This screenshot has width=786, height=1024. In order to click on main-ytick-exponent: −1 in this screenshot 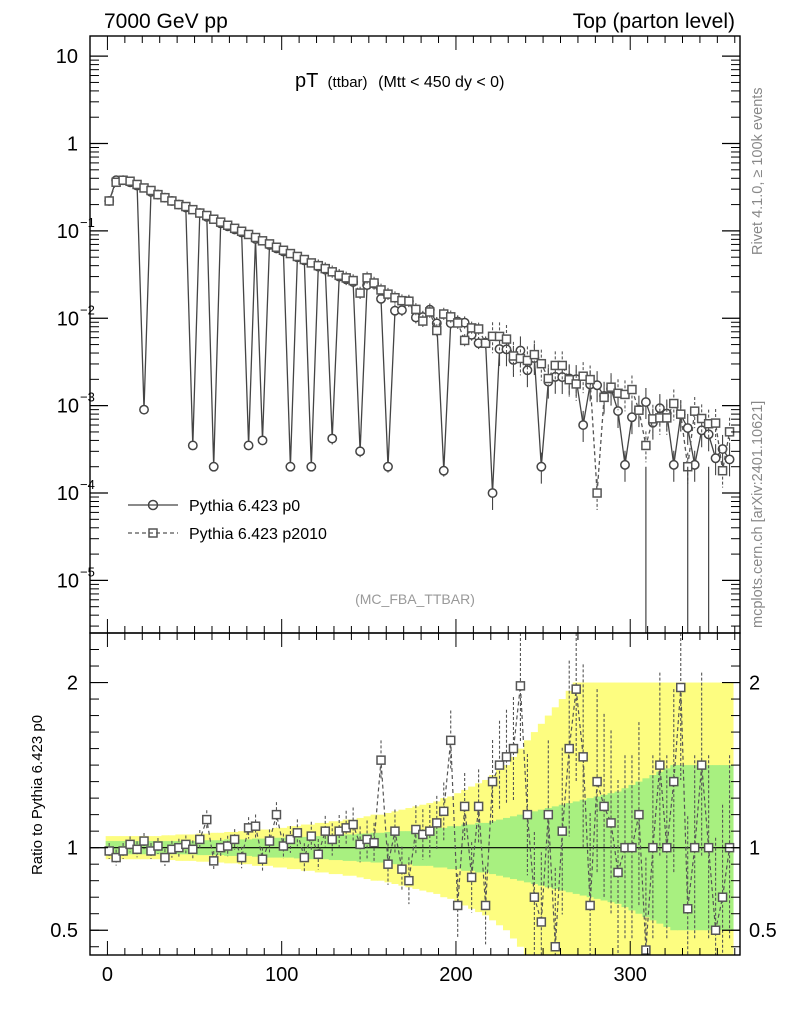, I will do `click(87, 222)`.